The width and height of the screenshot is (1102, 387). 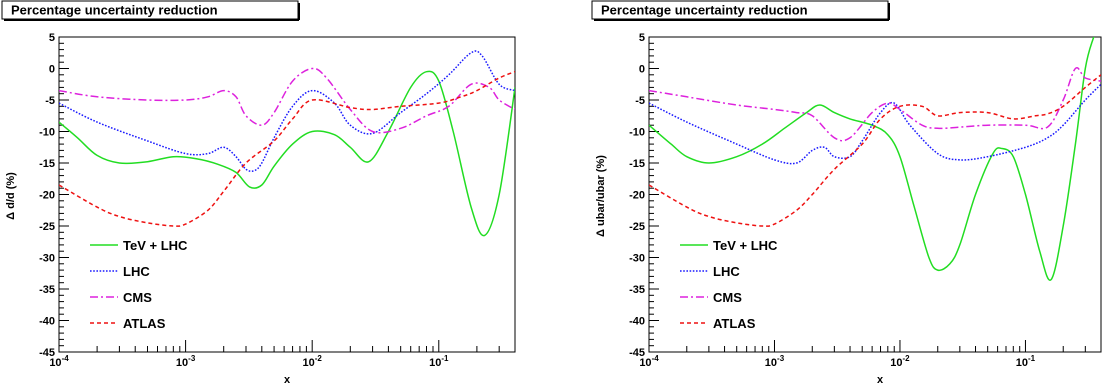 What do you see at coordinates (11, 196) in the screenshot?
I see `y-axis-label: Δ d/d (%)` at bounding box center [11, 196].